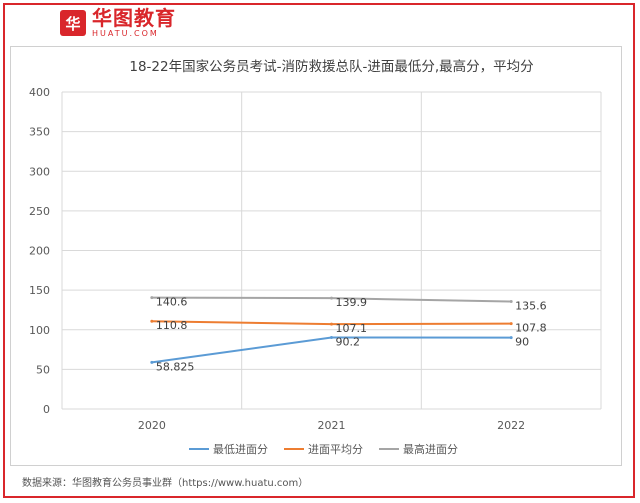 This screenshot has width=640, height=503. What do you see at coordinates (134, 18) in the screenshot?
I see `logo-name: 华图教育` at bounding box center [134, 18].